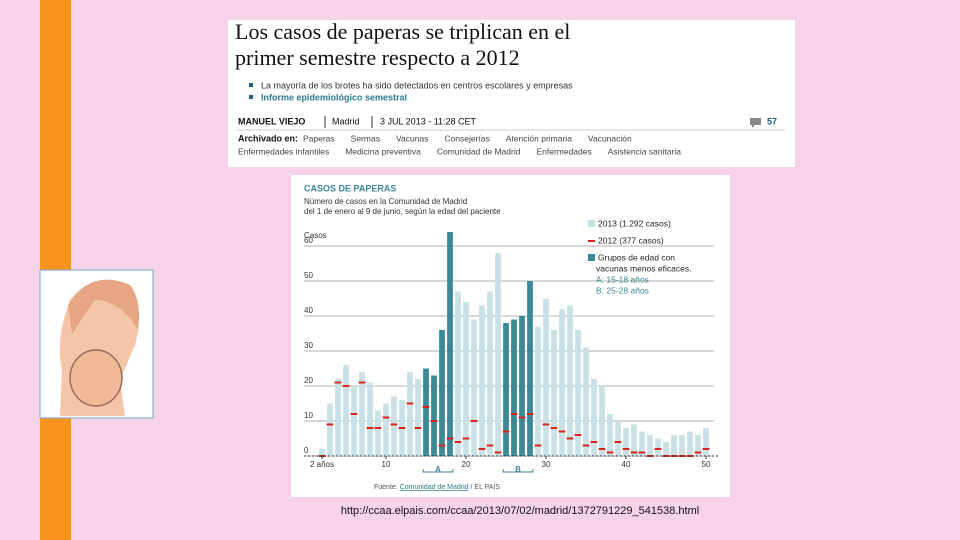 This screenshot has width=960, height=540. What do you see at coordinates (466, 464) in the screenshot?
I see `x-tick-label: 20` at bounding box center [466, 464].